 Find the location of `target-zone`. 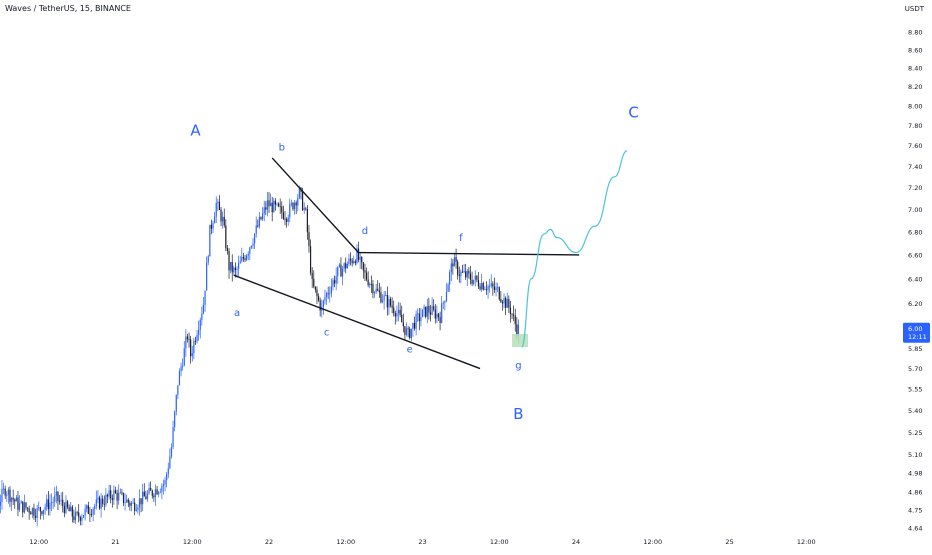

target-zone is located at coordinates (520, 340).